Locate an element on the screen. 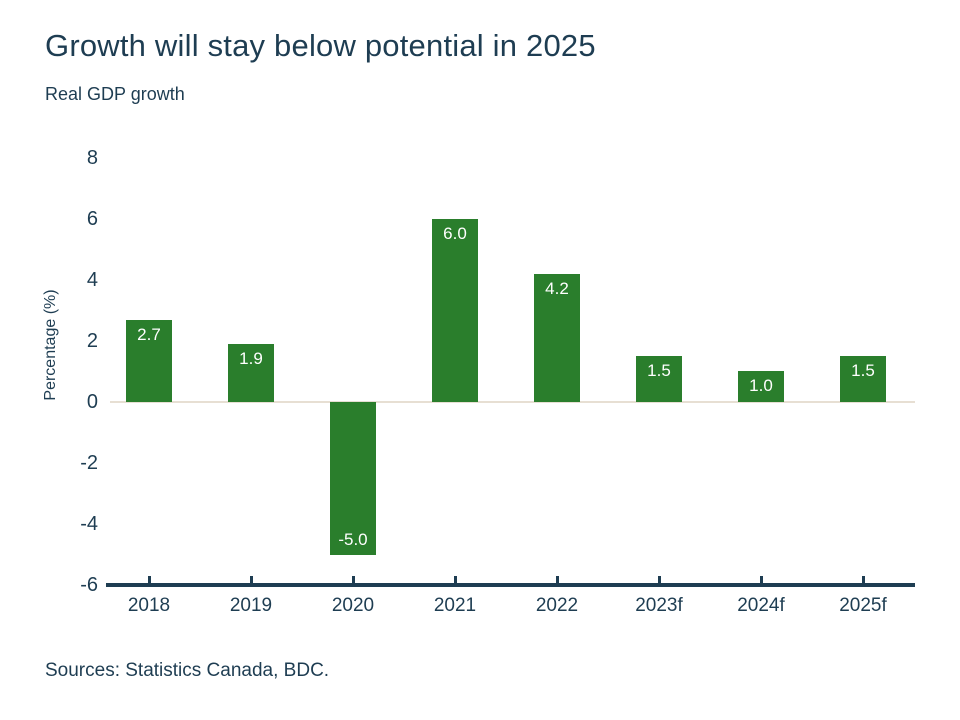 The height and width of the screenshot is (720, 960). bar-value-label: 6.0 is located at coordinates (455, 233).